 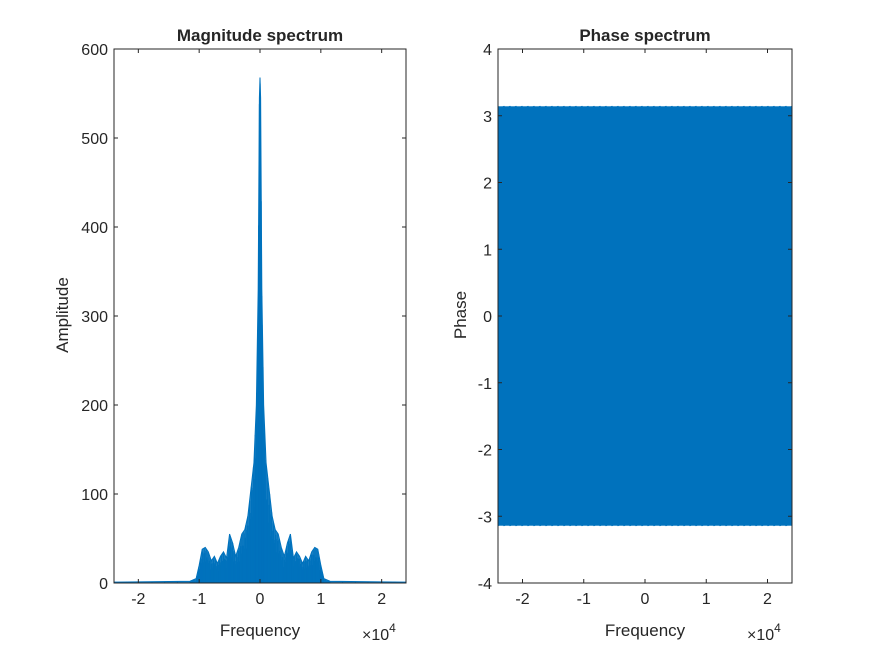 What do you see at coordinates (777, 628) in the screenshot?
I see `phase-x-exponent-power: 4` at bounding box center [777, 628].